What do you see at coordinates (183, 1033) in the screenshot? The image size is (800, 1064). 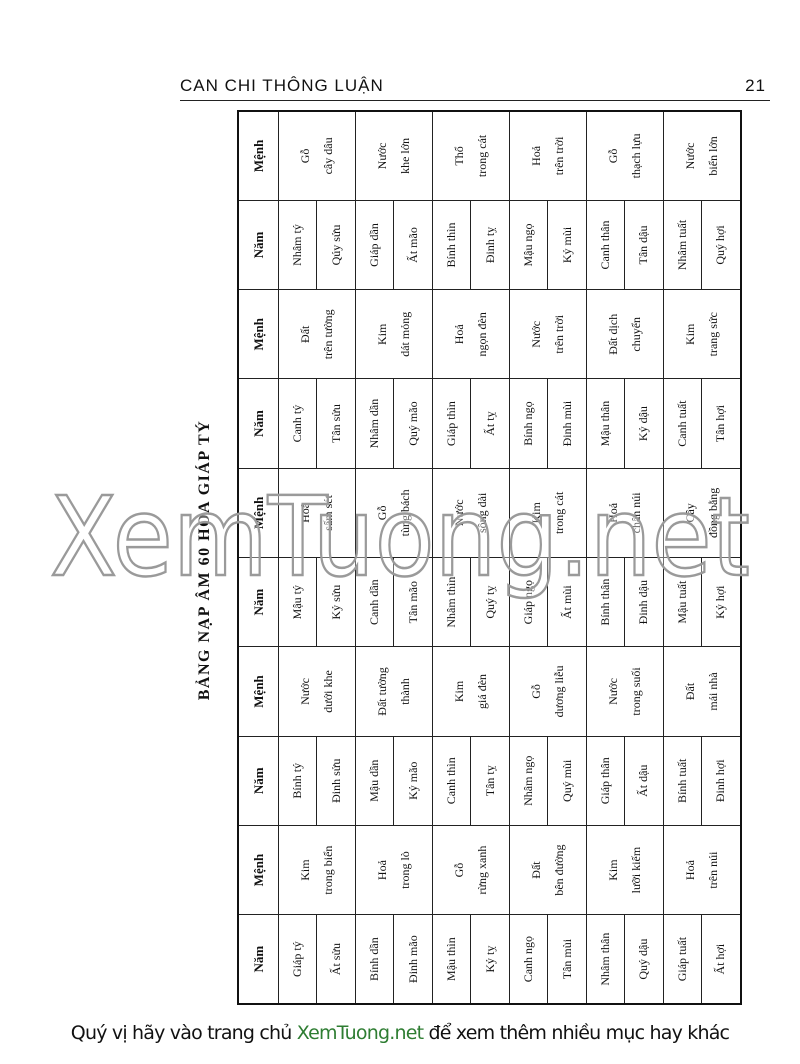 I see `footer-text: Quý vị hãy vào trang chủ` at bounding box center [183, 1033].